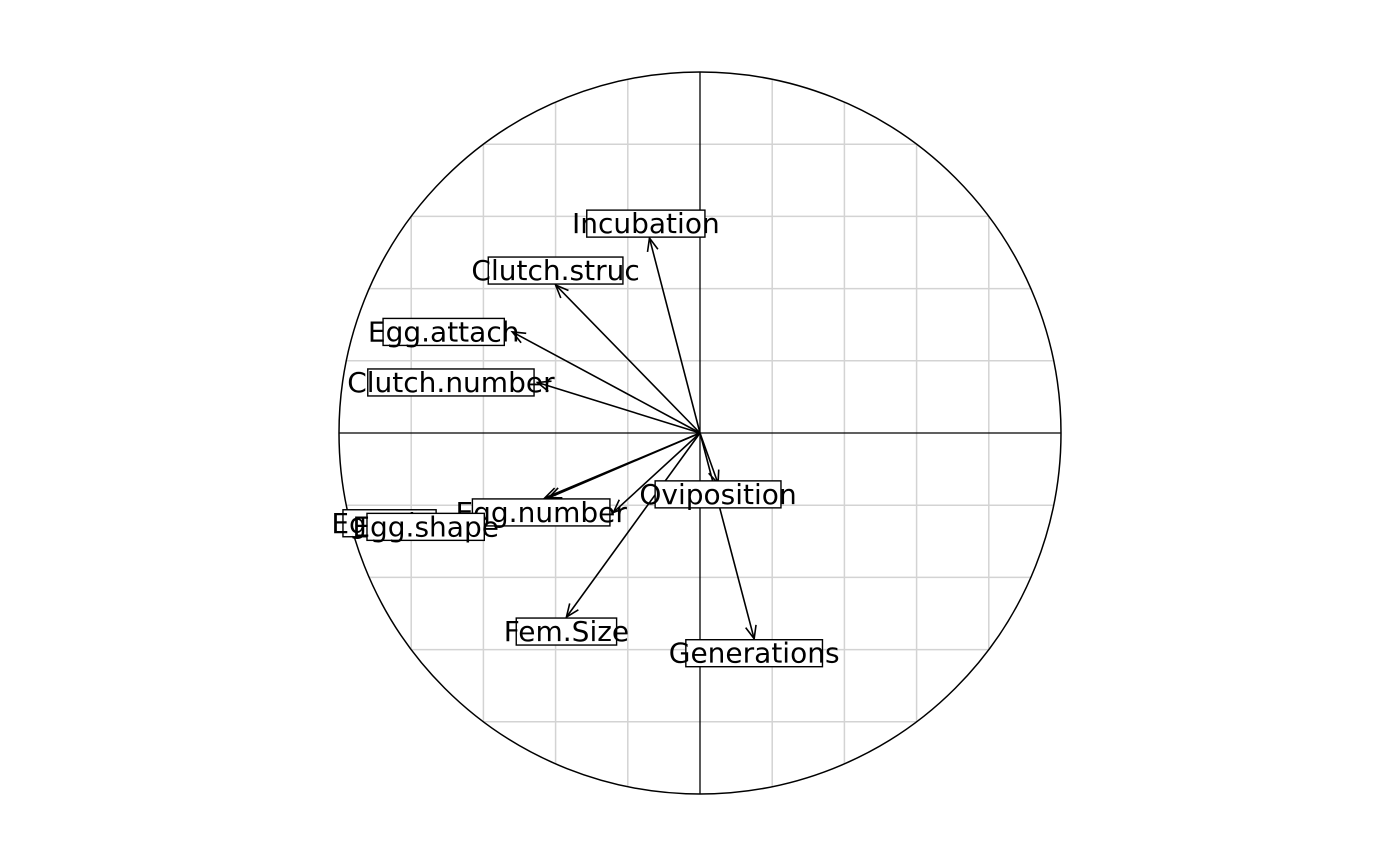 This screenshot has width=1400, height=866. I want to click on arrow-fem-size, so click(633, 525).